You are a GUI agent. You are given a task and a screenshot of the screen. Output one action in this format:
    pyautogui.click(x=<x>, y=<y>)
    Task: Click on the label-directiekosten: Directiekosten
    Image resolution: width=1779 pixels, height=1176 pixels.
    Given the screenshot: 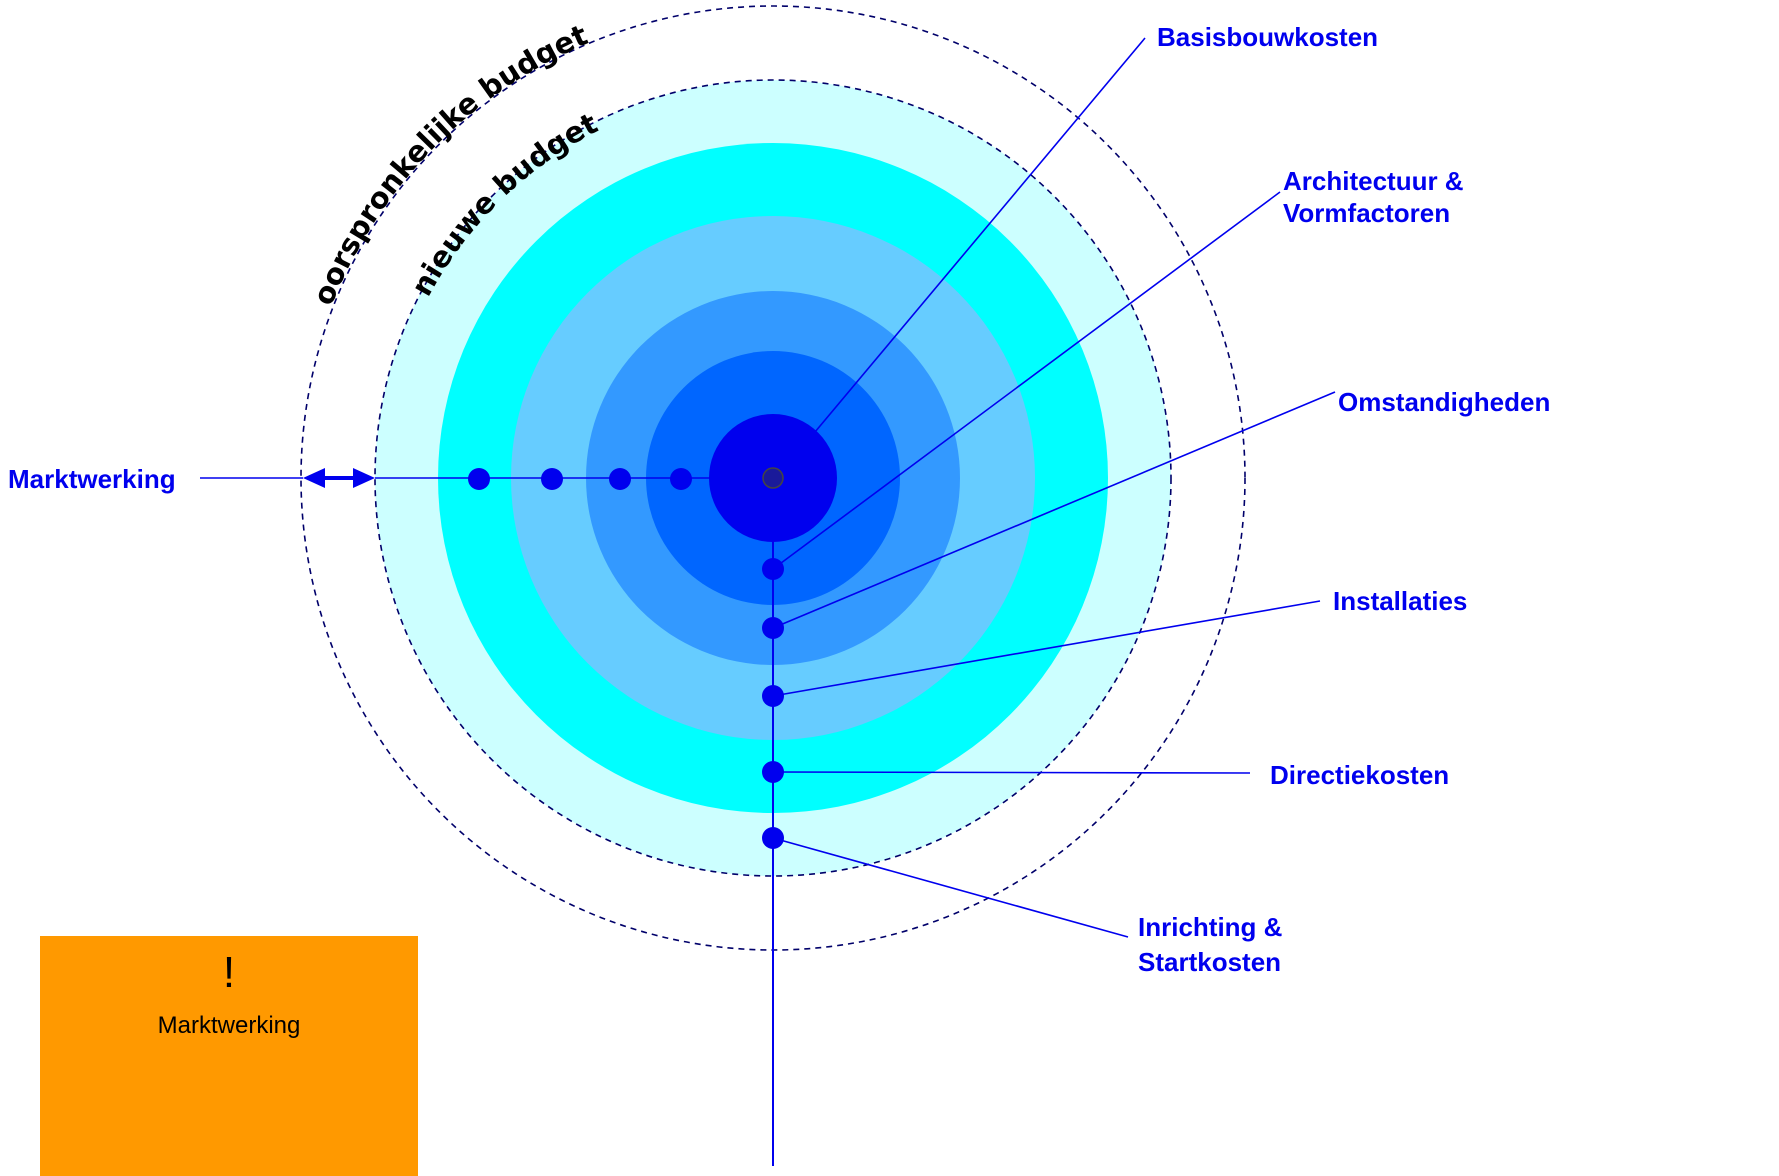 What is the action you would take?
    pyautogui.click(x=1359, y=775)
    